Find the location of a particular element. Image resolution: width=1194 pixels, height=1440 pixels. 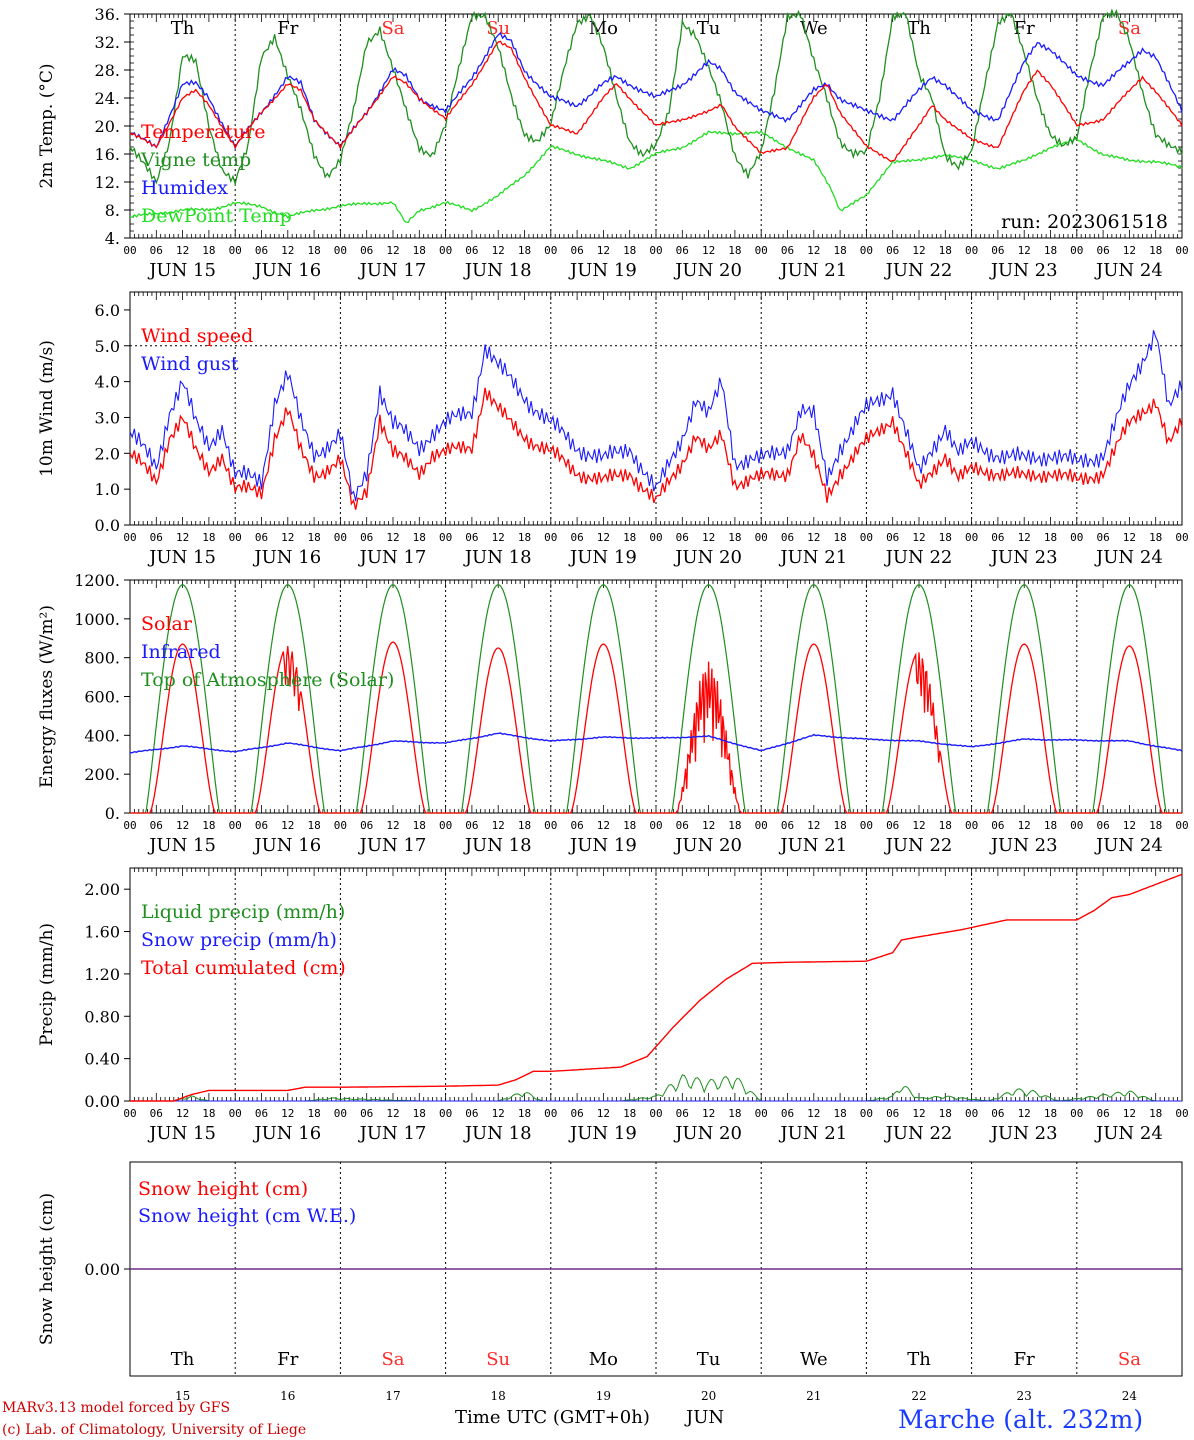

date-label: JUN 15 is located at coordinates (181, 1133).